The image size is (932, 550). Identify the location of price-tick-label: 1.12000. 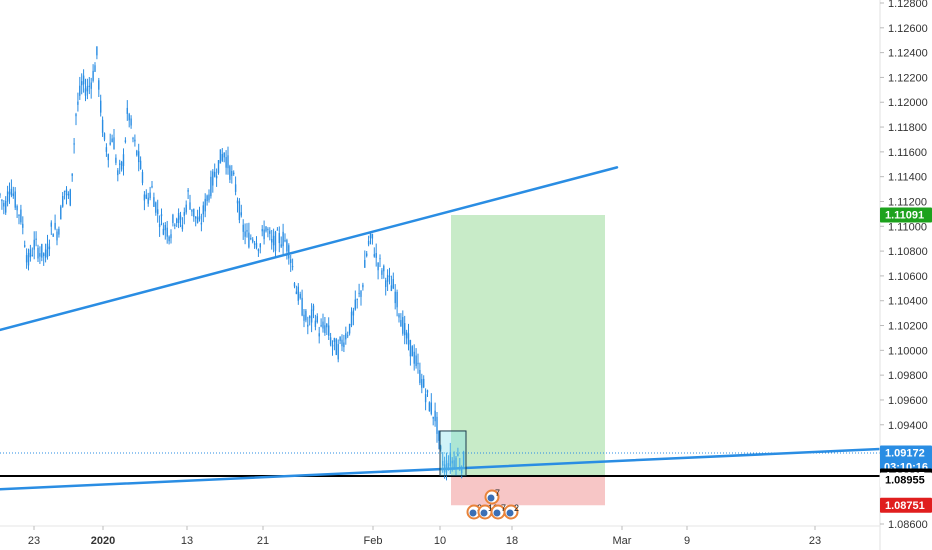
(908, 103).